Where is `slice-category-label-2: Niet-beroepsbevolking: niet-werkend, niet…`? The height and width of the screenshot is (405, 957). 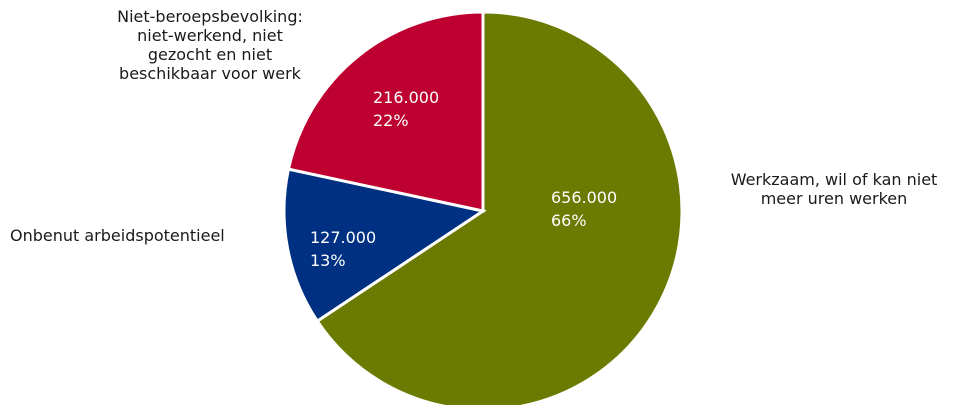
slice-category-label-2: Niet-beroepsbevolking: niet-werkend, niet… is located at coordinates (210, 45).